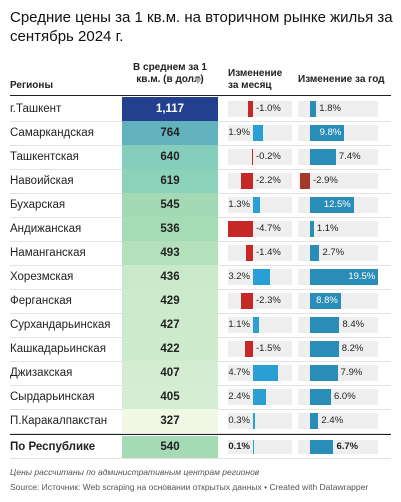 The image size is (401, 502). What do you see at coordinates (170, 373) in the screenshot?
I see `price-value: 407` at bounding box center [170, 373].